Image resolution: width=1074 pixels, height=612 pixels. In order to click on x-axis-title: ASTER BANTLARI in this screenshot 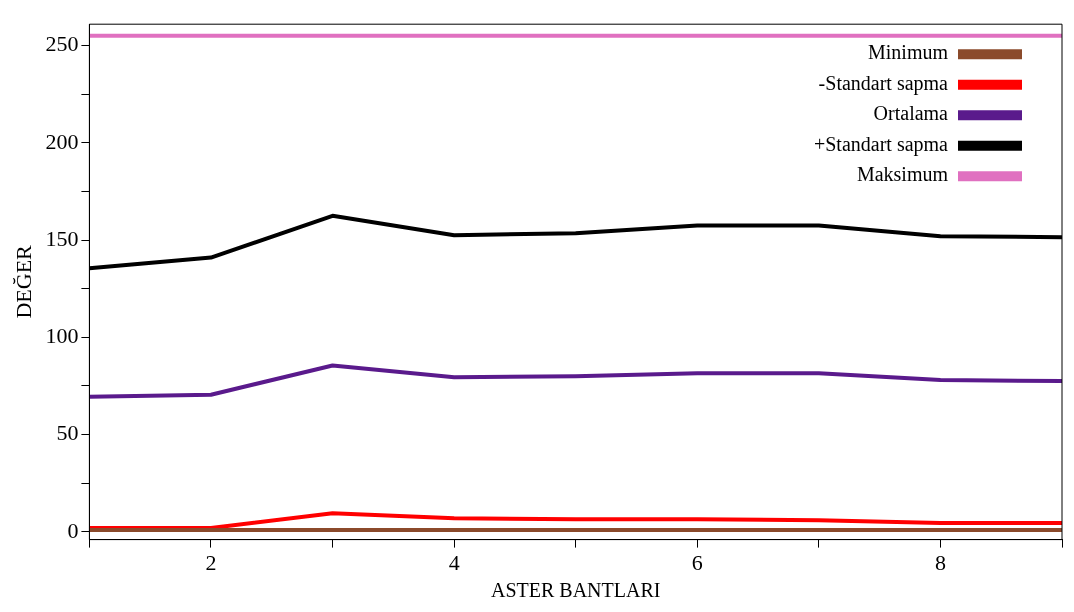, I will do `click(575, 590)`.